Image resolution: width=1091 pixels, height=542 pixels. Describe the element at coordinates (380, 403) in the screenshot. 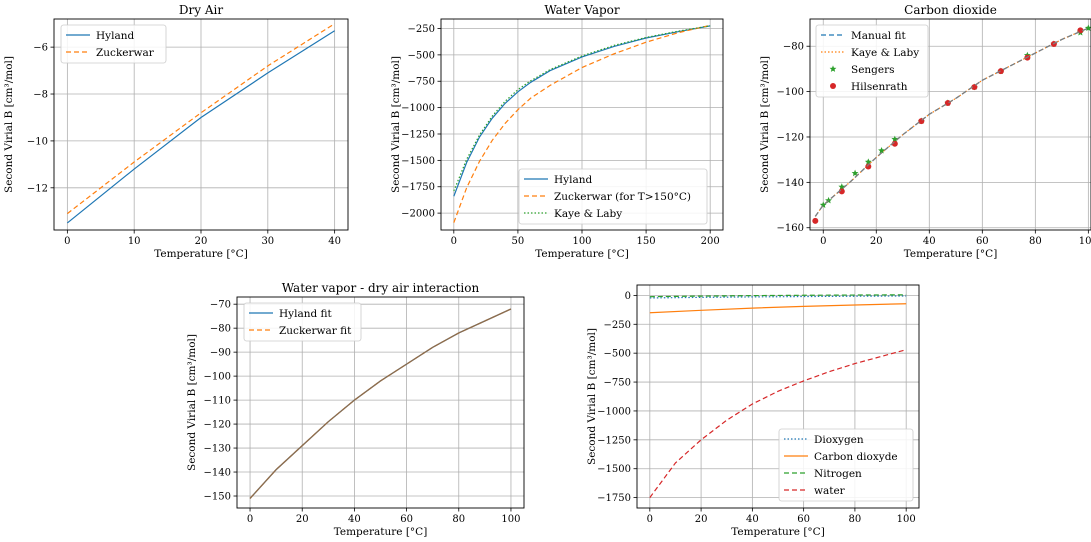

I see `series-line-overlap` at that location.